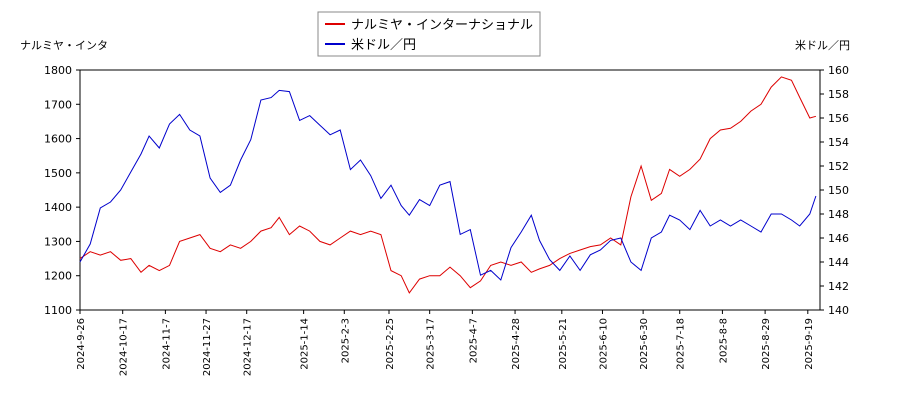 The height and width of the screenshot is (400, 900). What do you see at coordinates (838, 310) in the screenshot?
I see `y2-tick-label: 140` at bounding box center [838, 310].